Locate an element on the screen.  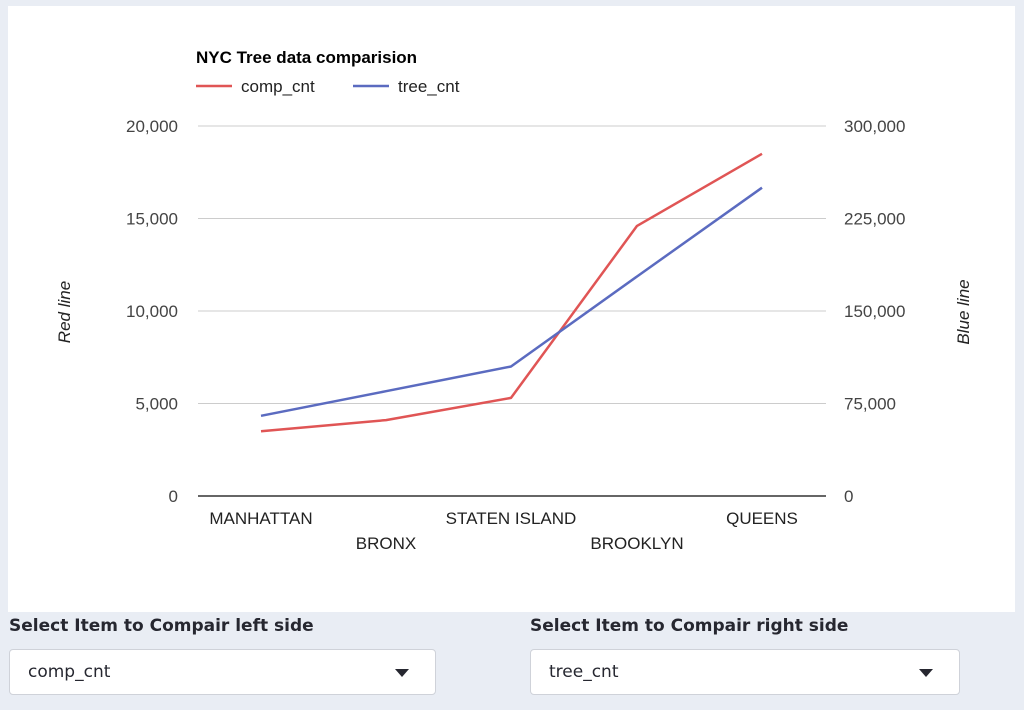
right-tick-label: 0 is located at coordinates (848, 496).